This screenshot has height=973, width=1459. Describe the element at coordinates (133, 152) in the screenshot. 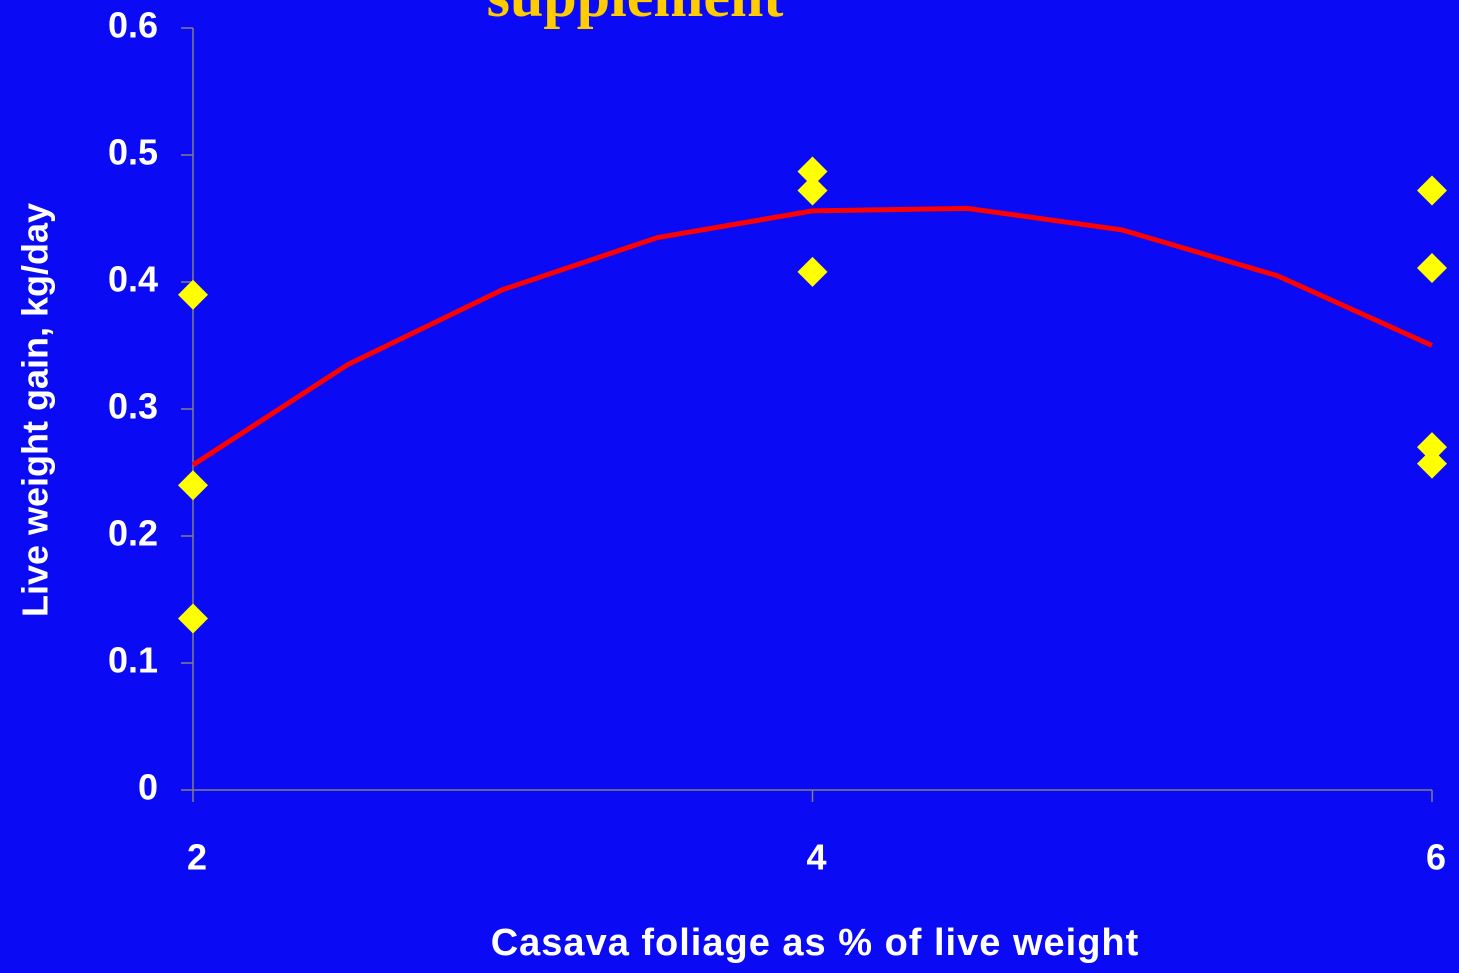

I see `y-tick-label: 0.5` at that location.